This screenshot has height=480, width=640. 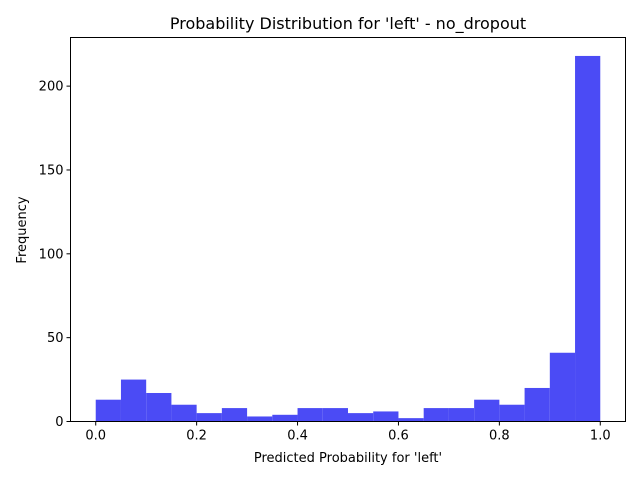 What do you see at coordinates (22, 229) in the screenshot?
I see `y-axis-label: Frequency` at bounding box center [22, 229].